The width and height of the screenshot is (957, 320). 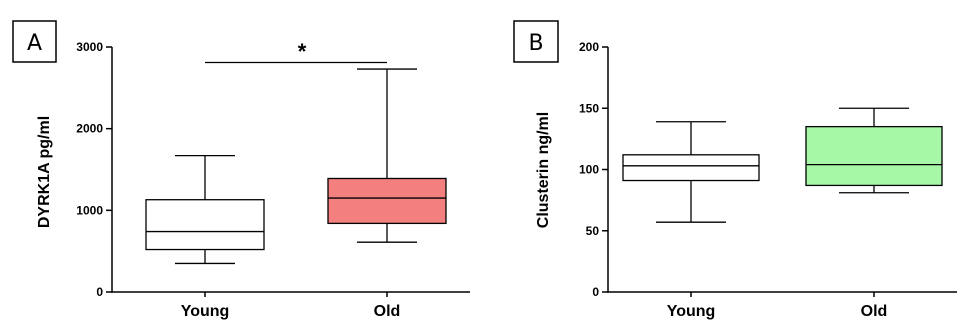 I want to click on panel-b-label-box, so click(x=536, y=41).